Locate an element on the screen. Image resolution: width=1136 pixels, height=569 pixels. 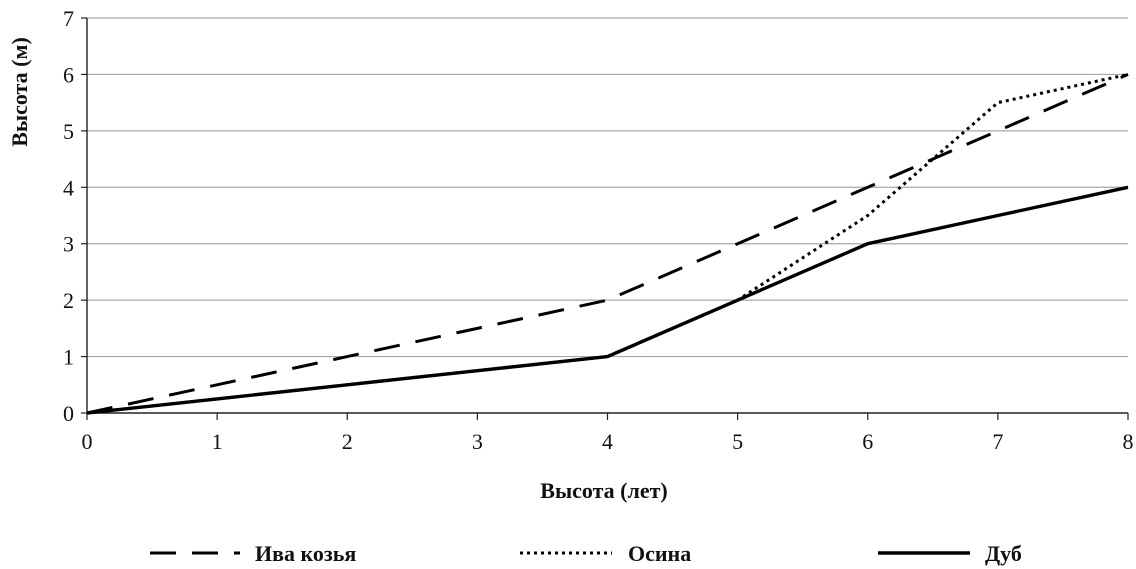
x-axis-title: Высота (лет) is located at coordinates (603, 490).